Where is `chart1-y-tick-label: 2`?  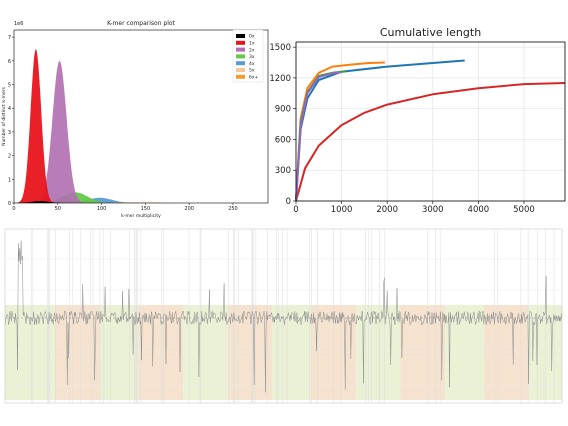 chart1-y-tick-label: 2 is located at coordinates (9, 157).